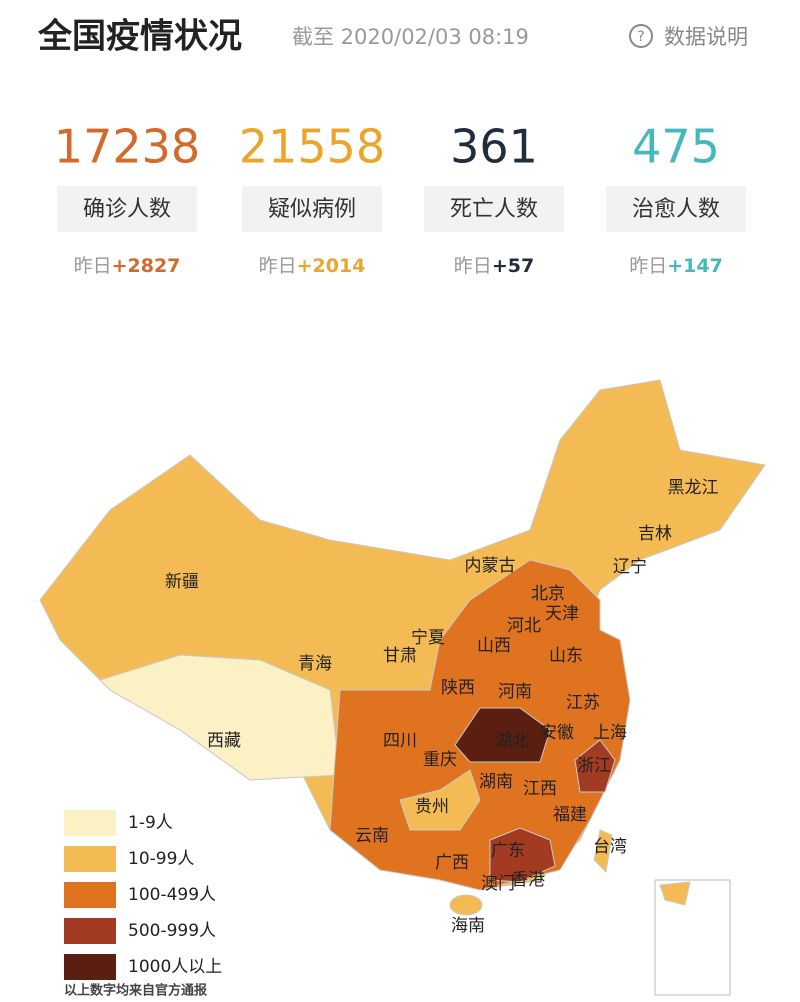 The width and height of the screenshot is (800, 1002). What do you see at coordinates (498, 884) in the screenshot?
I see `province-label: 澳门` at bounding box center [498, 884].